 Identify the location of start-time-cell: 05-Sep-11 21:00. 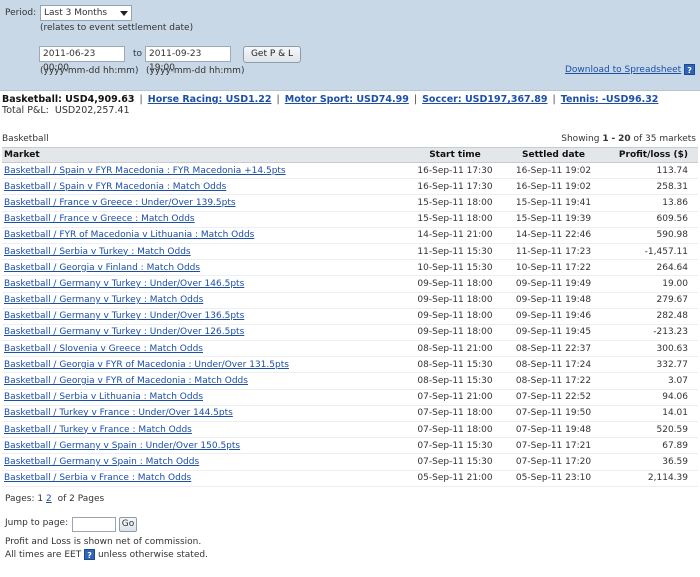
(455, 478).